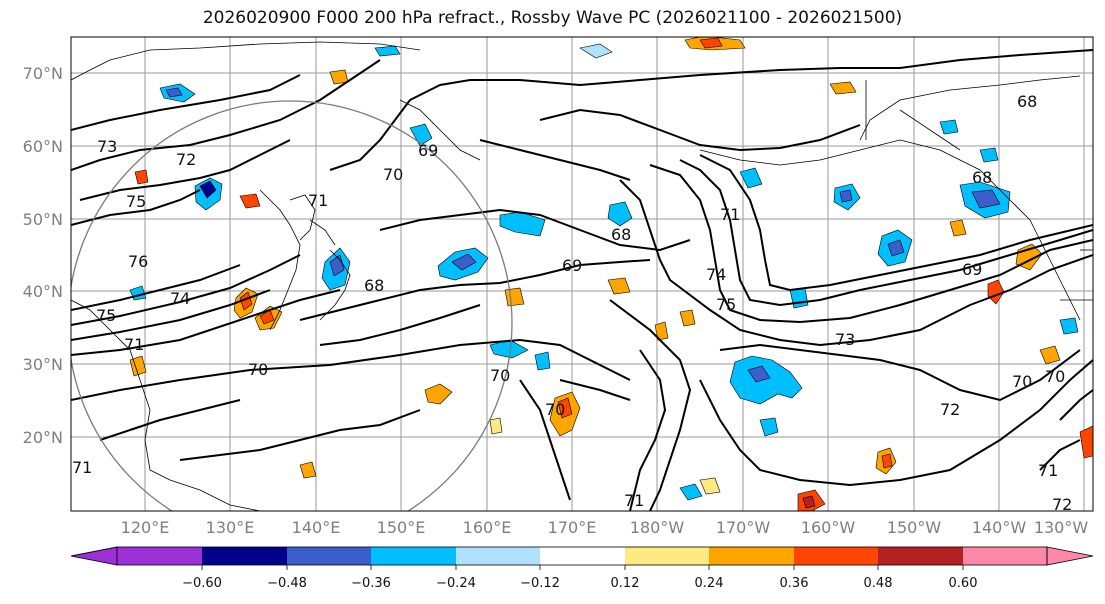 The height and width of the screenshot is (604, 1105). I want to click on colorbar-ticks, so click(582, 567).